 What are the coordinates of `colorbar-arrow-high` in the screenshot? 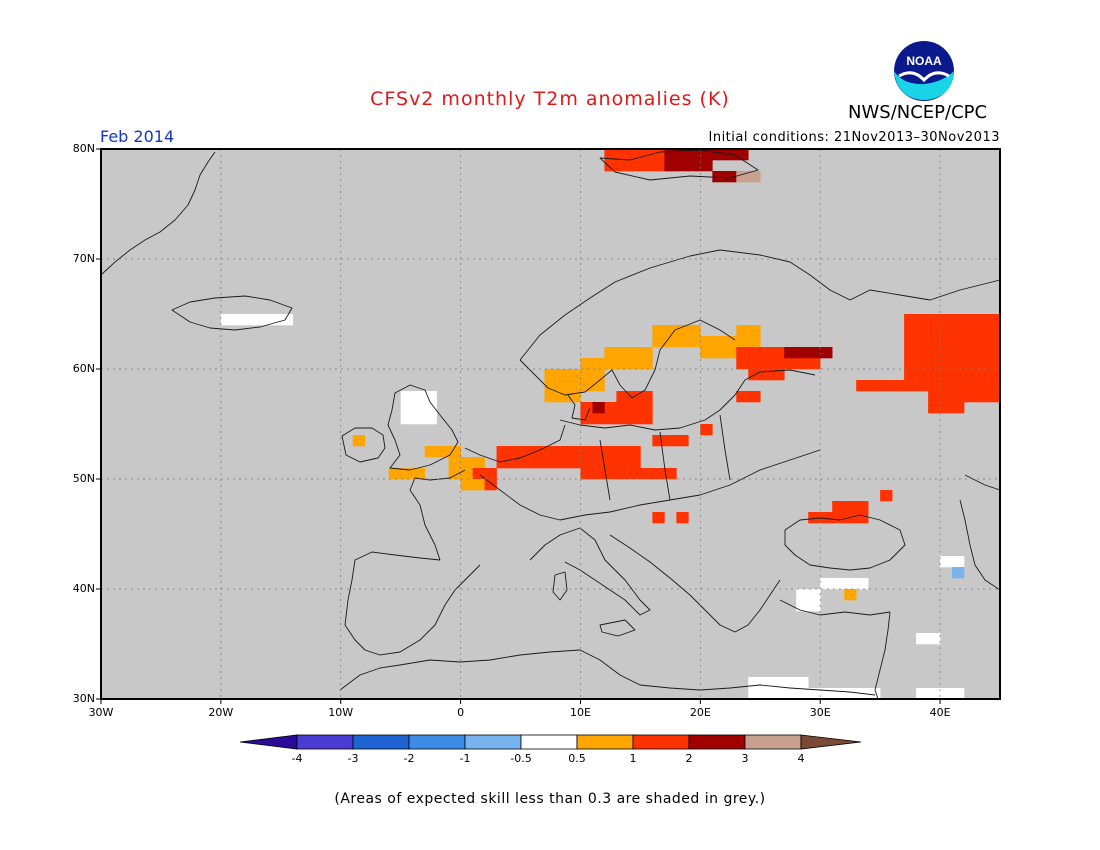 It's located at (831, 742).